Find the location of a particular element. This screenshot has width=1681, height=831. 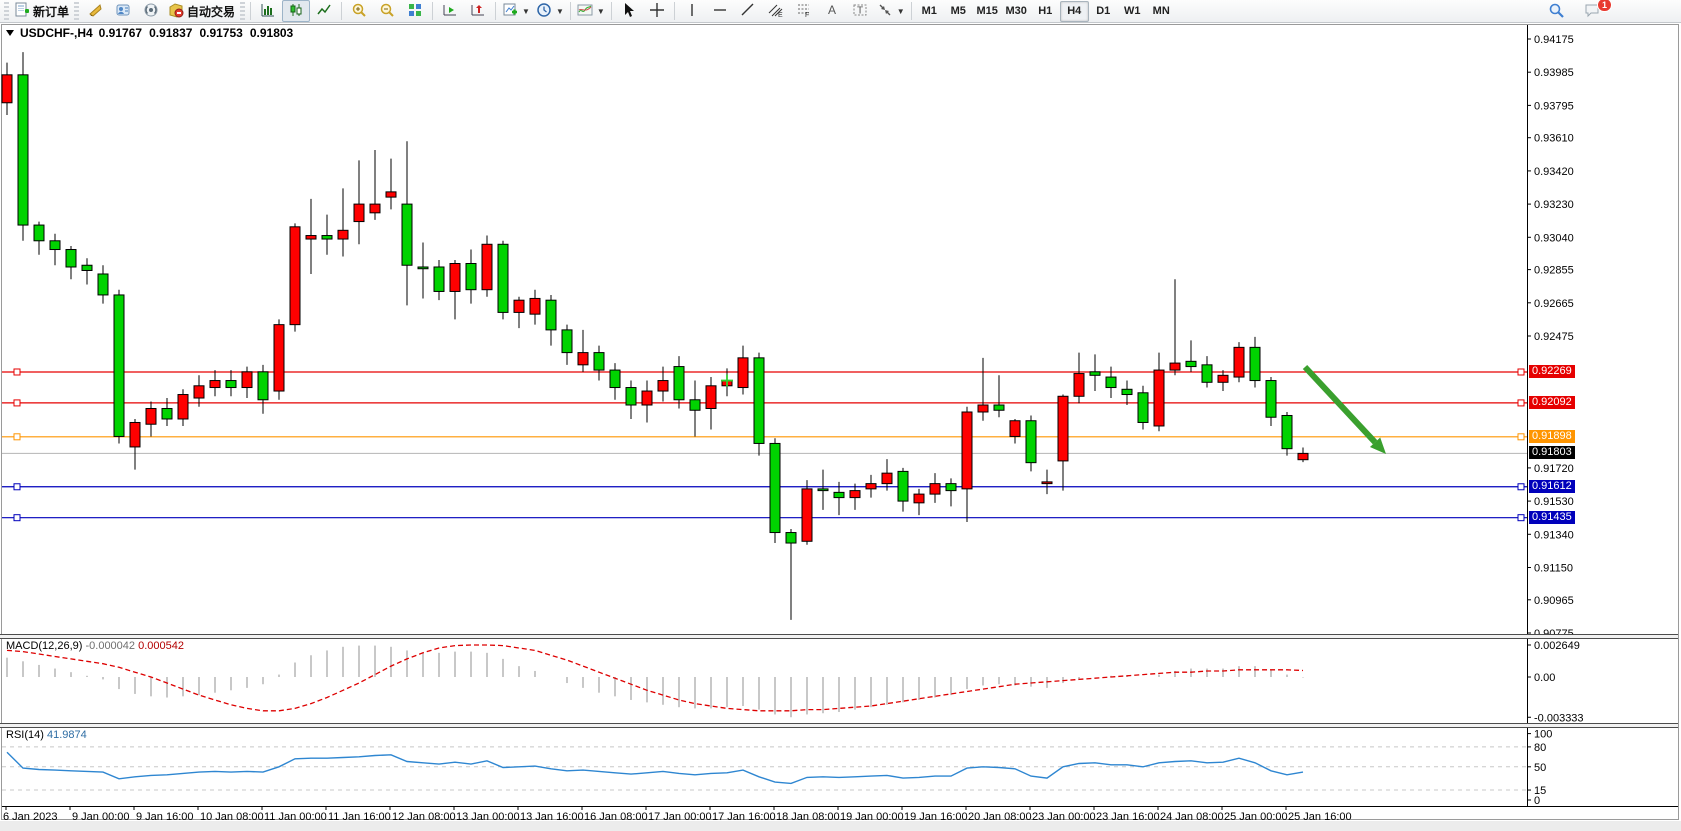

macd-main-value: -0.000042 is located at coordinates (110, 646).